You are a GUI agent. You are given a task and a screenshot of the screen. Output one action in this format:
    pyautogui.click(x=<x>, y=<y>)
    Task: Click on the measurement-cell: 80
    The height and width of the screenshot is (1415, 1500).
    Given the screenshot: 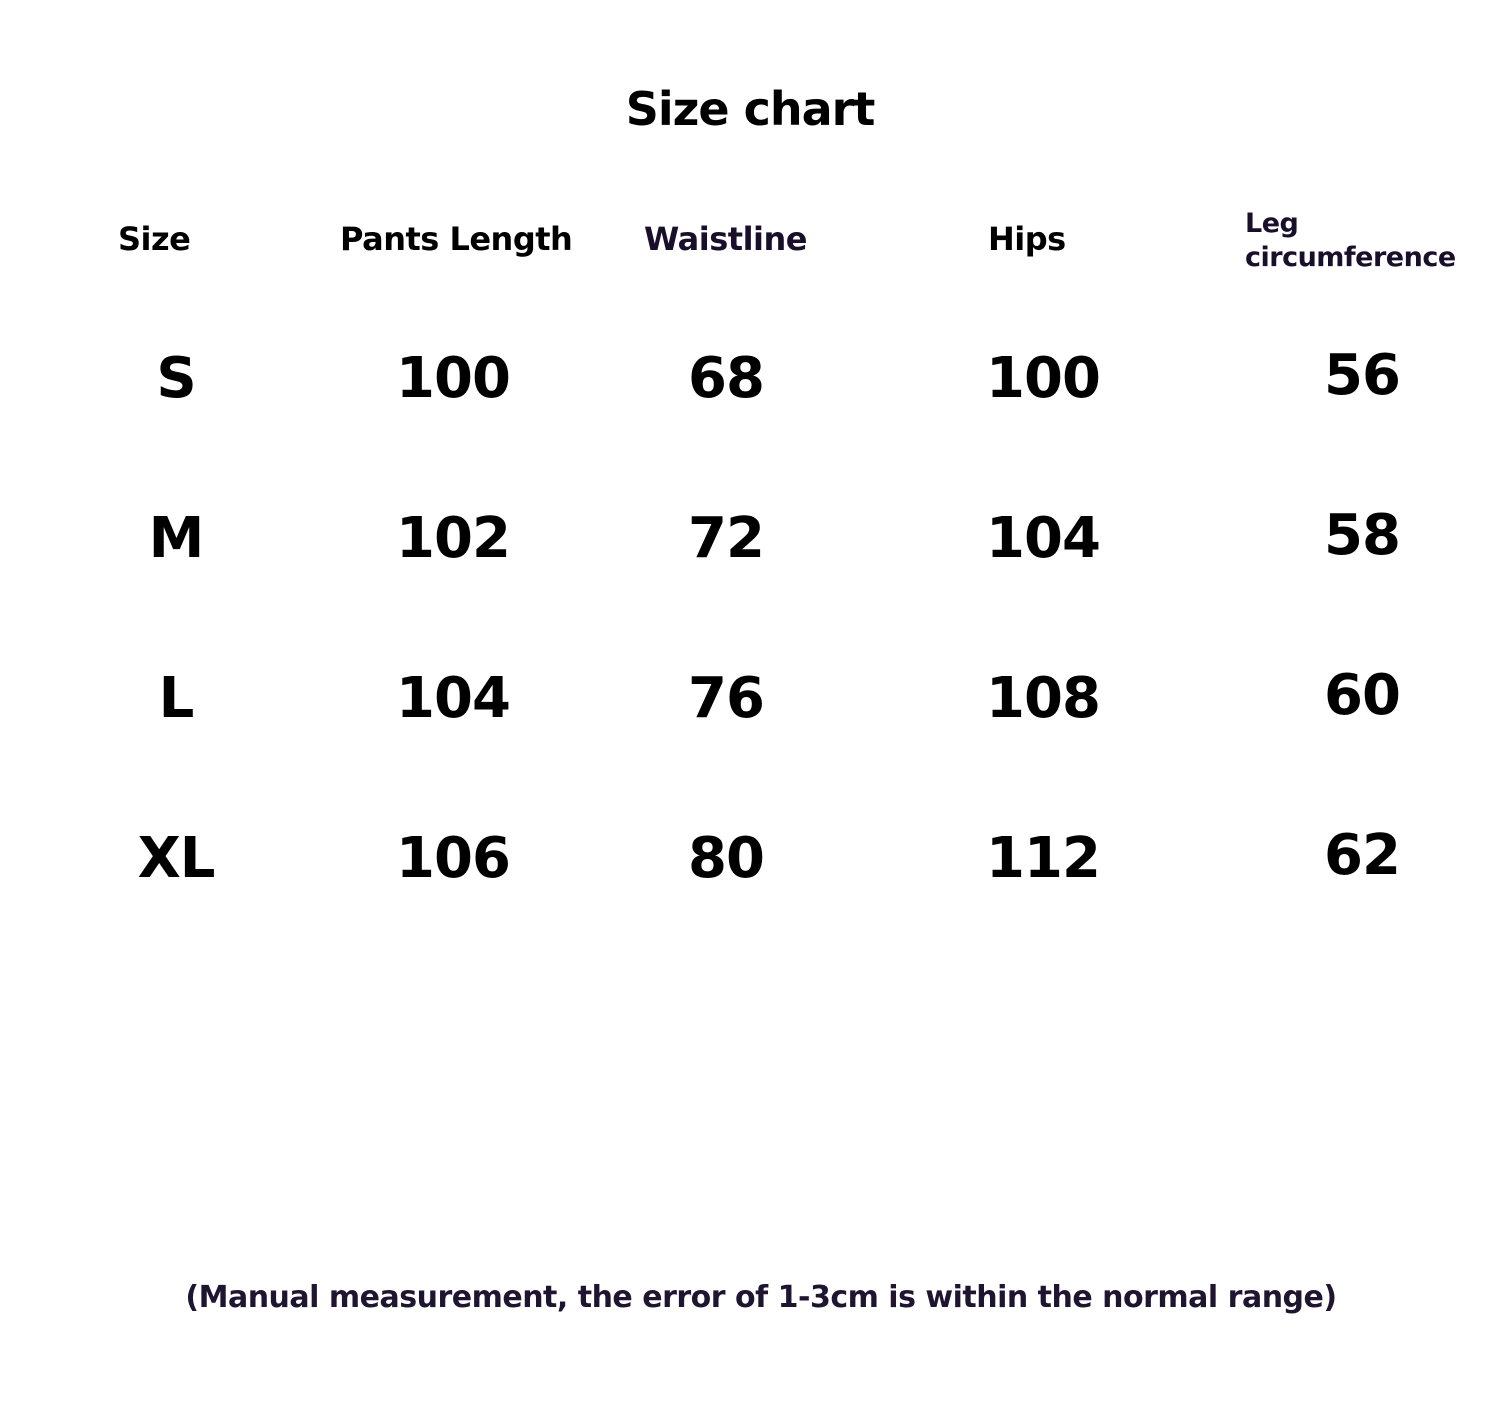 What is the action you would take?
    pyautogui.click(x=726, y=858)
    